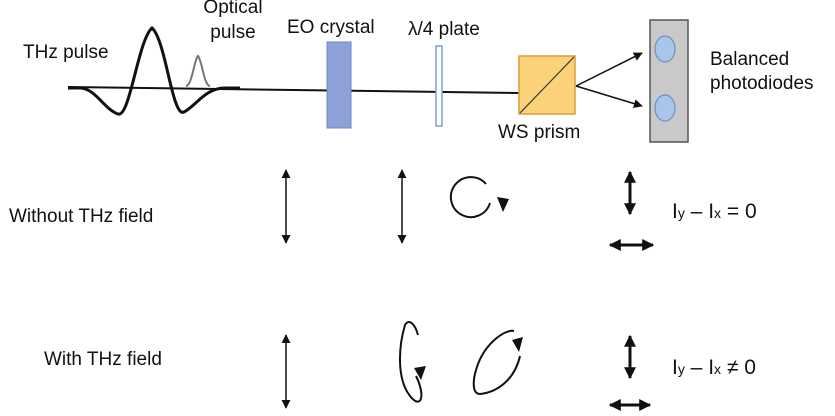 This screenshot has width=835, height=416. What do you see at coordinates (294, 90) in the screenshot?
I see `beam-line` at bounding box center [294, 90].